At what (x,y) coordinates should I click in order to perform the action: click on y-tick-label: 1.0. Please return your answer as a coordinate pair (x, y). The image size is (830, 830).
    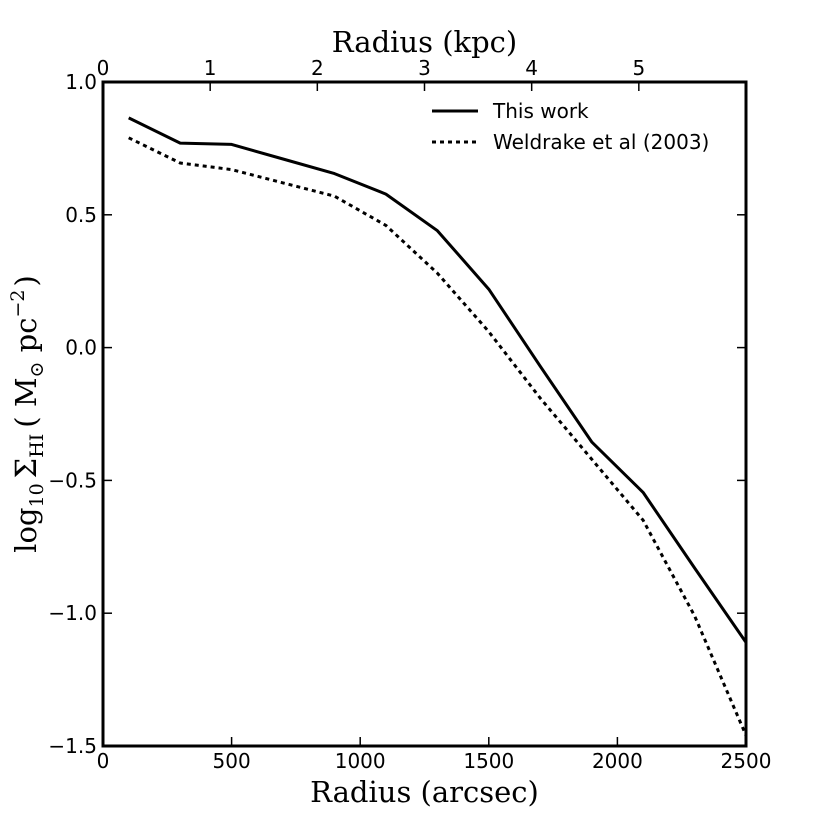
    Looking at the image, I should click on (81, 82).